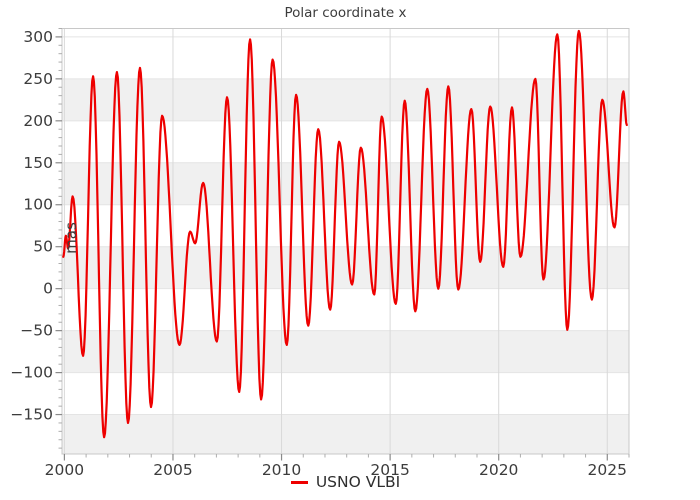 The width and height of the screenshot is (700, 500). What do you see at coordinates (38, 79) in the screenshot?
I see `y-tick-label: 250` at bounding box center [38, 79].